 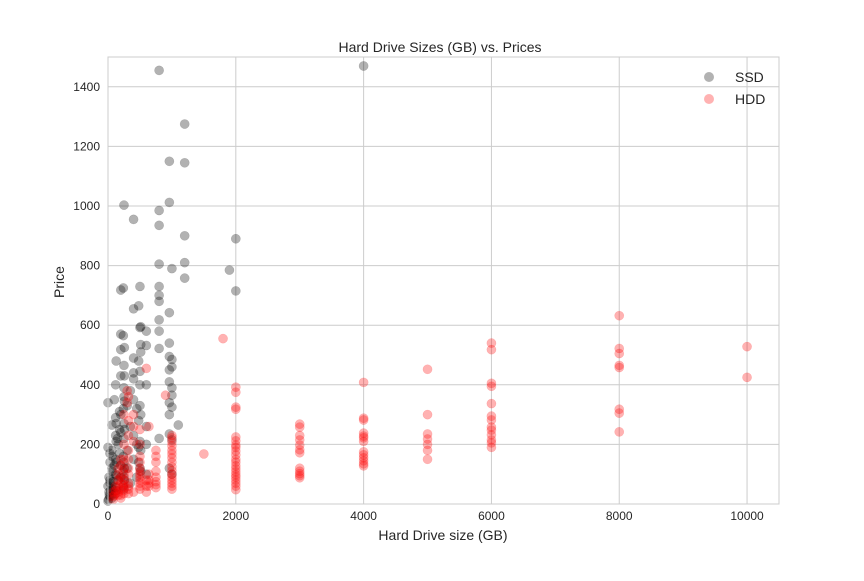 What do you see at coordinates (491, 516) in the screenshot?
I see `x-tick-label: 6000` at bounding box center [491, 516].